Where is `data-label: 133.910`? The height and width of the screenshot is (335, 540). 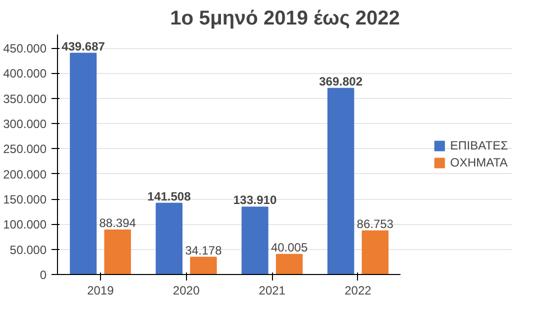 data-label: 133.910 is located at coordinates (255, 200).